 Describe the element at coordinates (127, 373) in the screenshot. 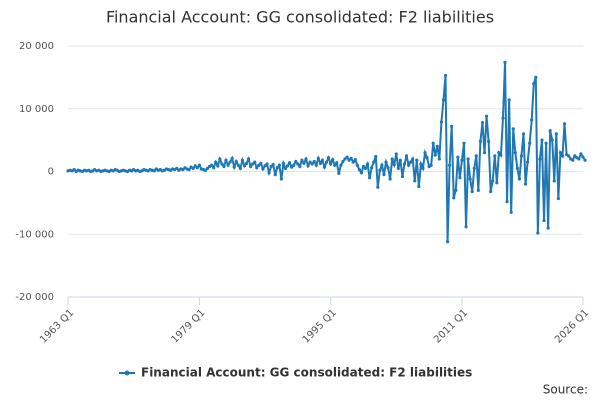

I see `legend-marker` at that location.